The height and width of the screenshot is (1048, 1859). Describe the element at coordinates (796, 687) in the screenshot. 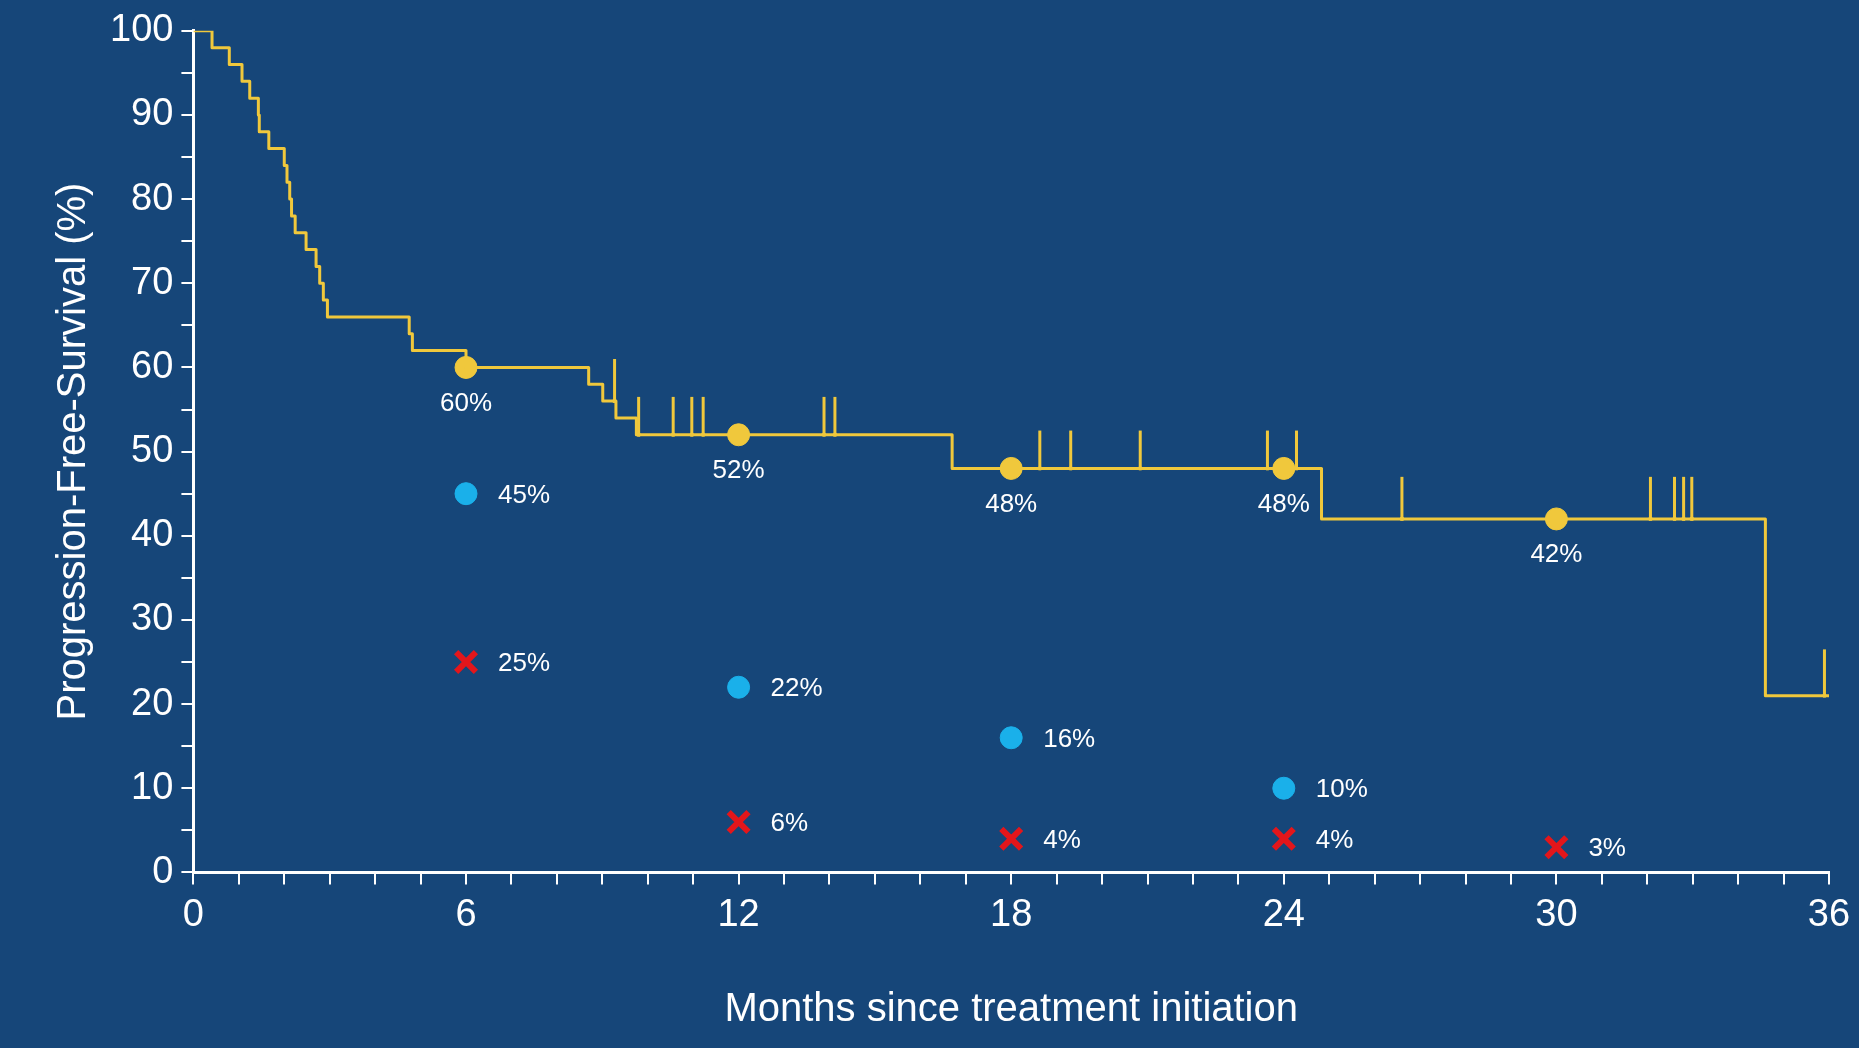

I see `data-label: 22%` at that location.